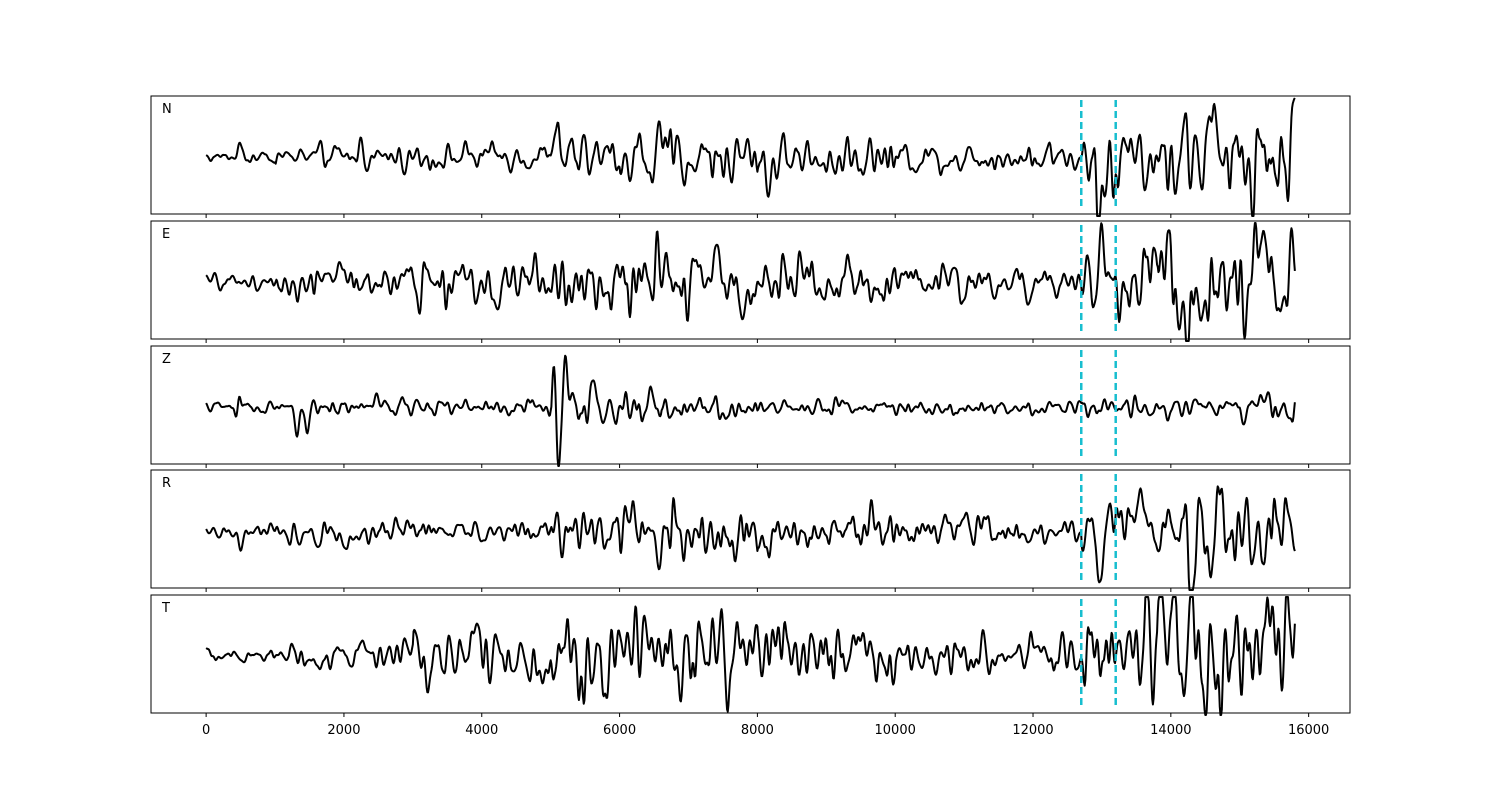  What do you see at coordinates (166, 483) in the screenshot?
I see `panel-label: R` at bounding box center [166, 483].